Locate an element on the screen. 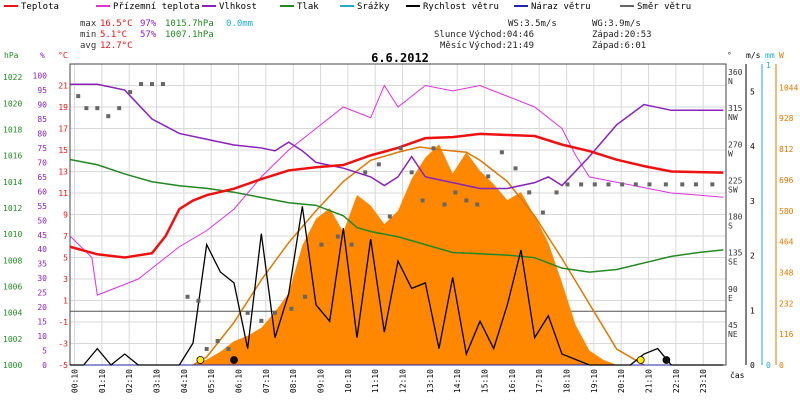  stat-max-hum: 97% is located at coordinates (148, 24).